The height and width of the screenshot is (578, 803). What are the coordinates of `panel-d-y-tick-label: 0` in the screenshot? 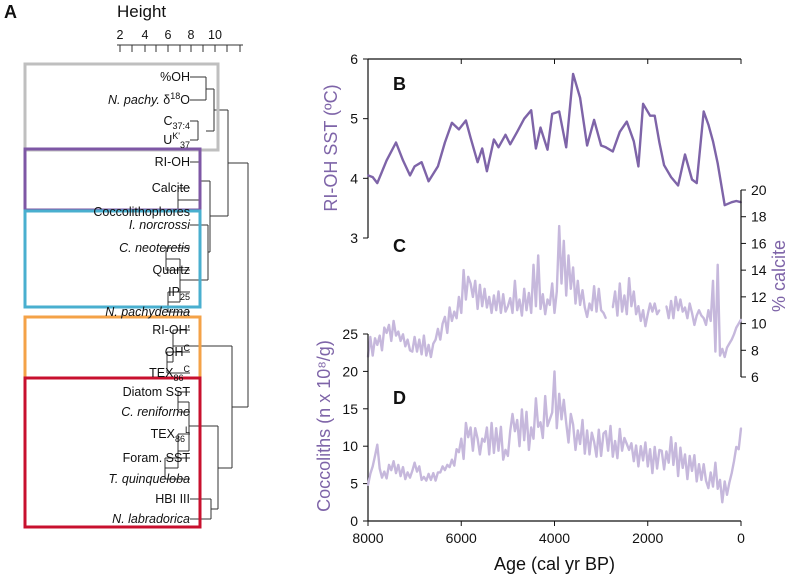 It's located at (354, 521).